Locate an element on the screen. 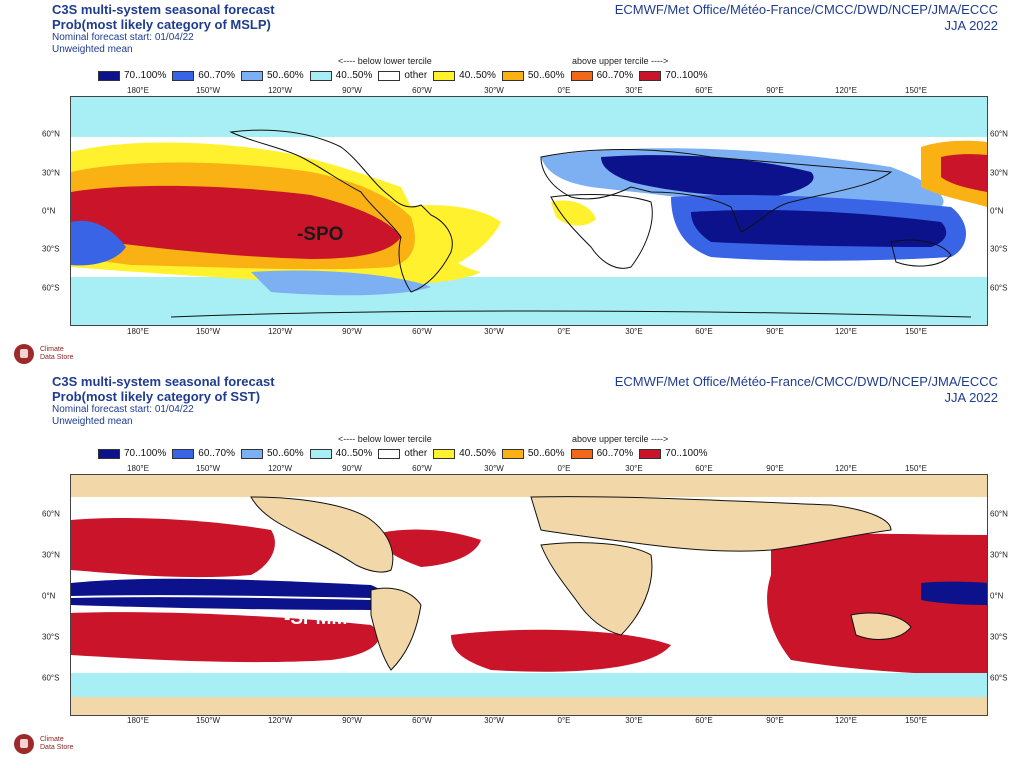 The width and height of the screenshot is (1024, 768). mslp-lon-label: 180°E is located at coordinates (138, 90).